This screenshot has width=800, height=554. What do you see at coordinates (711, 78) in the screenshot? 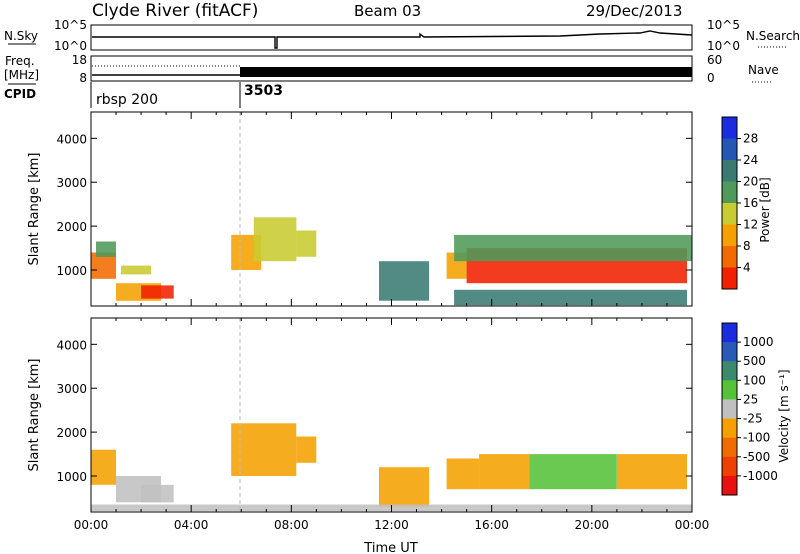
I see `nave-tick-bottom: 0` at bounding box center [711, 78].